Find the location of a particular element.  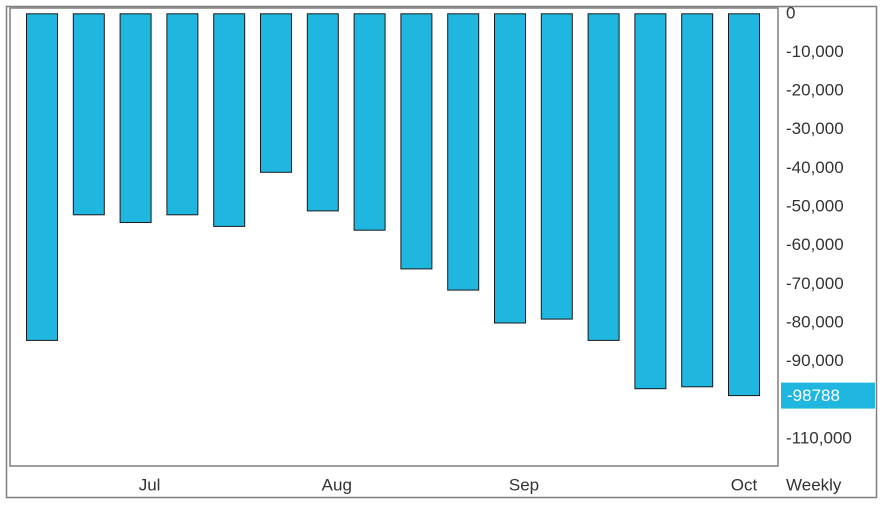

y-tick-label: 0 is located at coordinates (790, 12).